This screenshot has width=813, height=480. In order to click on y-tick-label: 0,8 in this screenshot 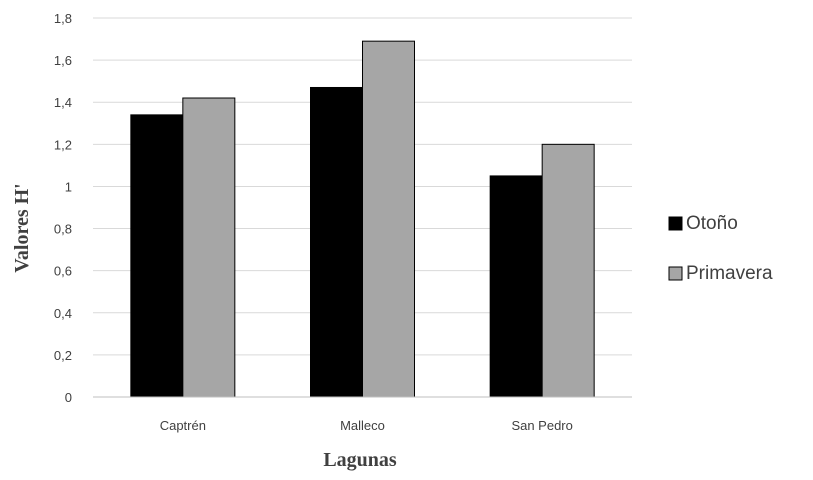, I will do `click(63, 229)`.